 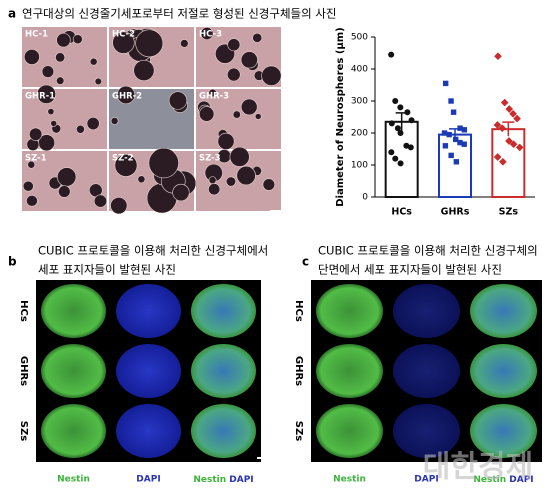 I want to click on y-tick-label: 300, so click(x=359, y=102).